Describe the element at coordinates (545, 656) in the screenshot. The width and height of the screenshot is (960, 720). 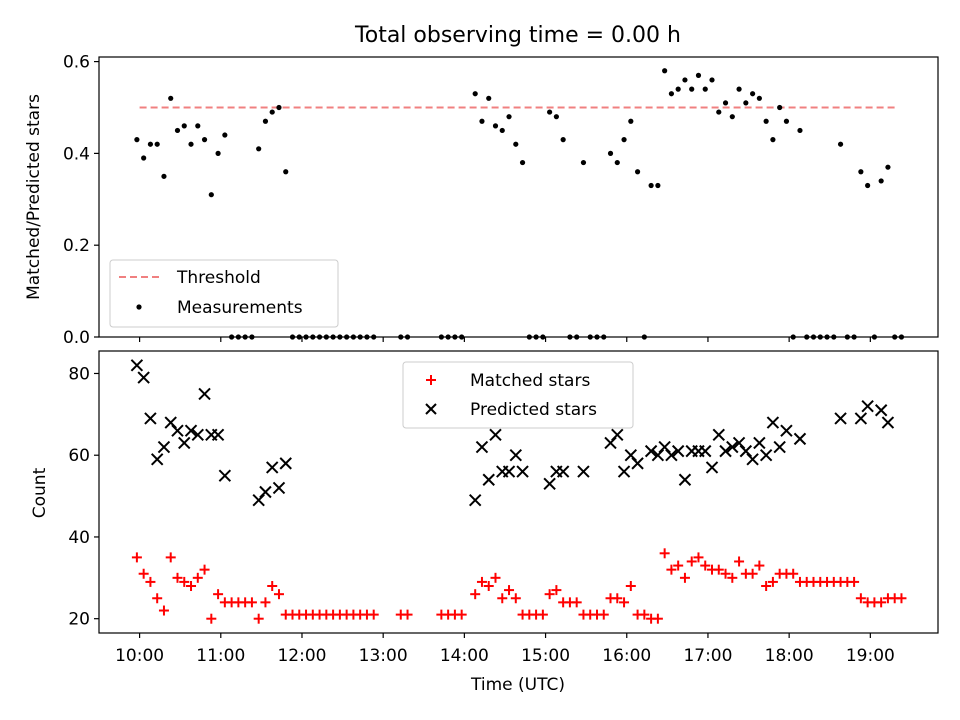
I see `x-tick-label: 15:00` at that location.